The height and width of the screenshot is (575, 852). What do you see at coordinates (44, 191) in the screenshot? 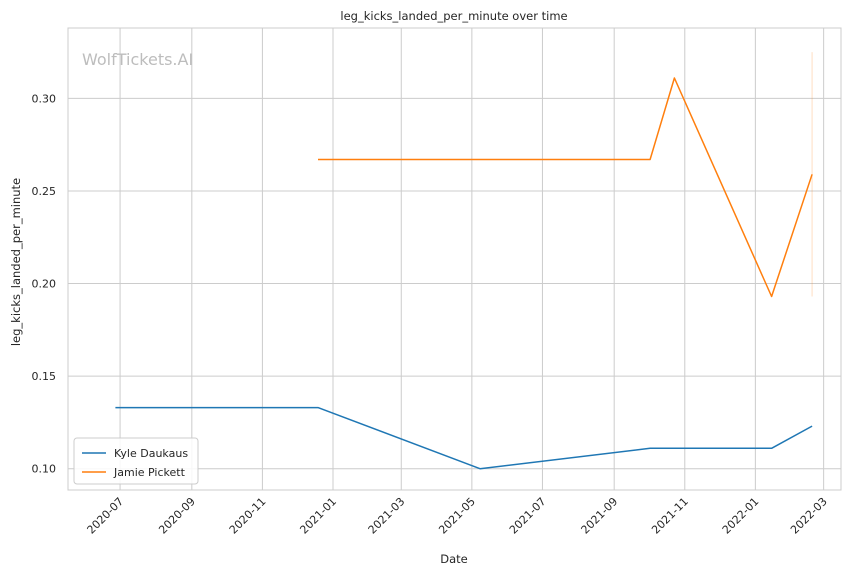
I see `y-tick-label: 0.25` at bounding box center [44, 191].